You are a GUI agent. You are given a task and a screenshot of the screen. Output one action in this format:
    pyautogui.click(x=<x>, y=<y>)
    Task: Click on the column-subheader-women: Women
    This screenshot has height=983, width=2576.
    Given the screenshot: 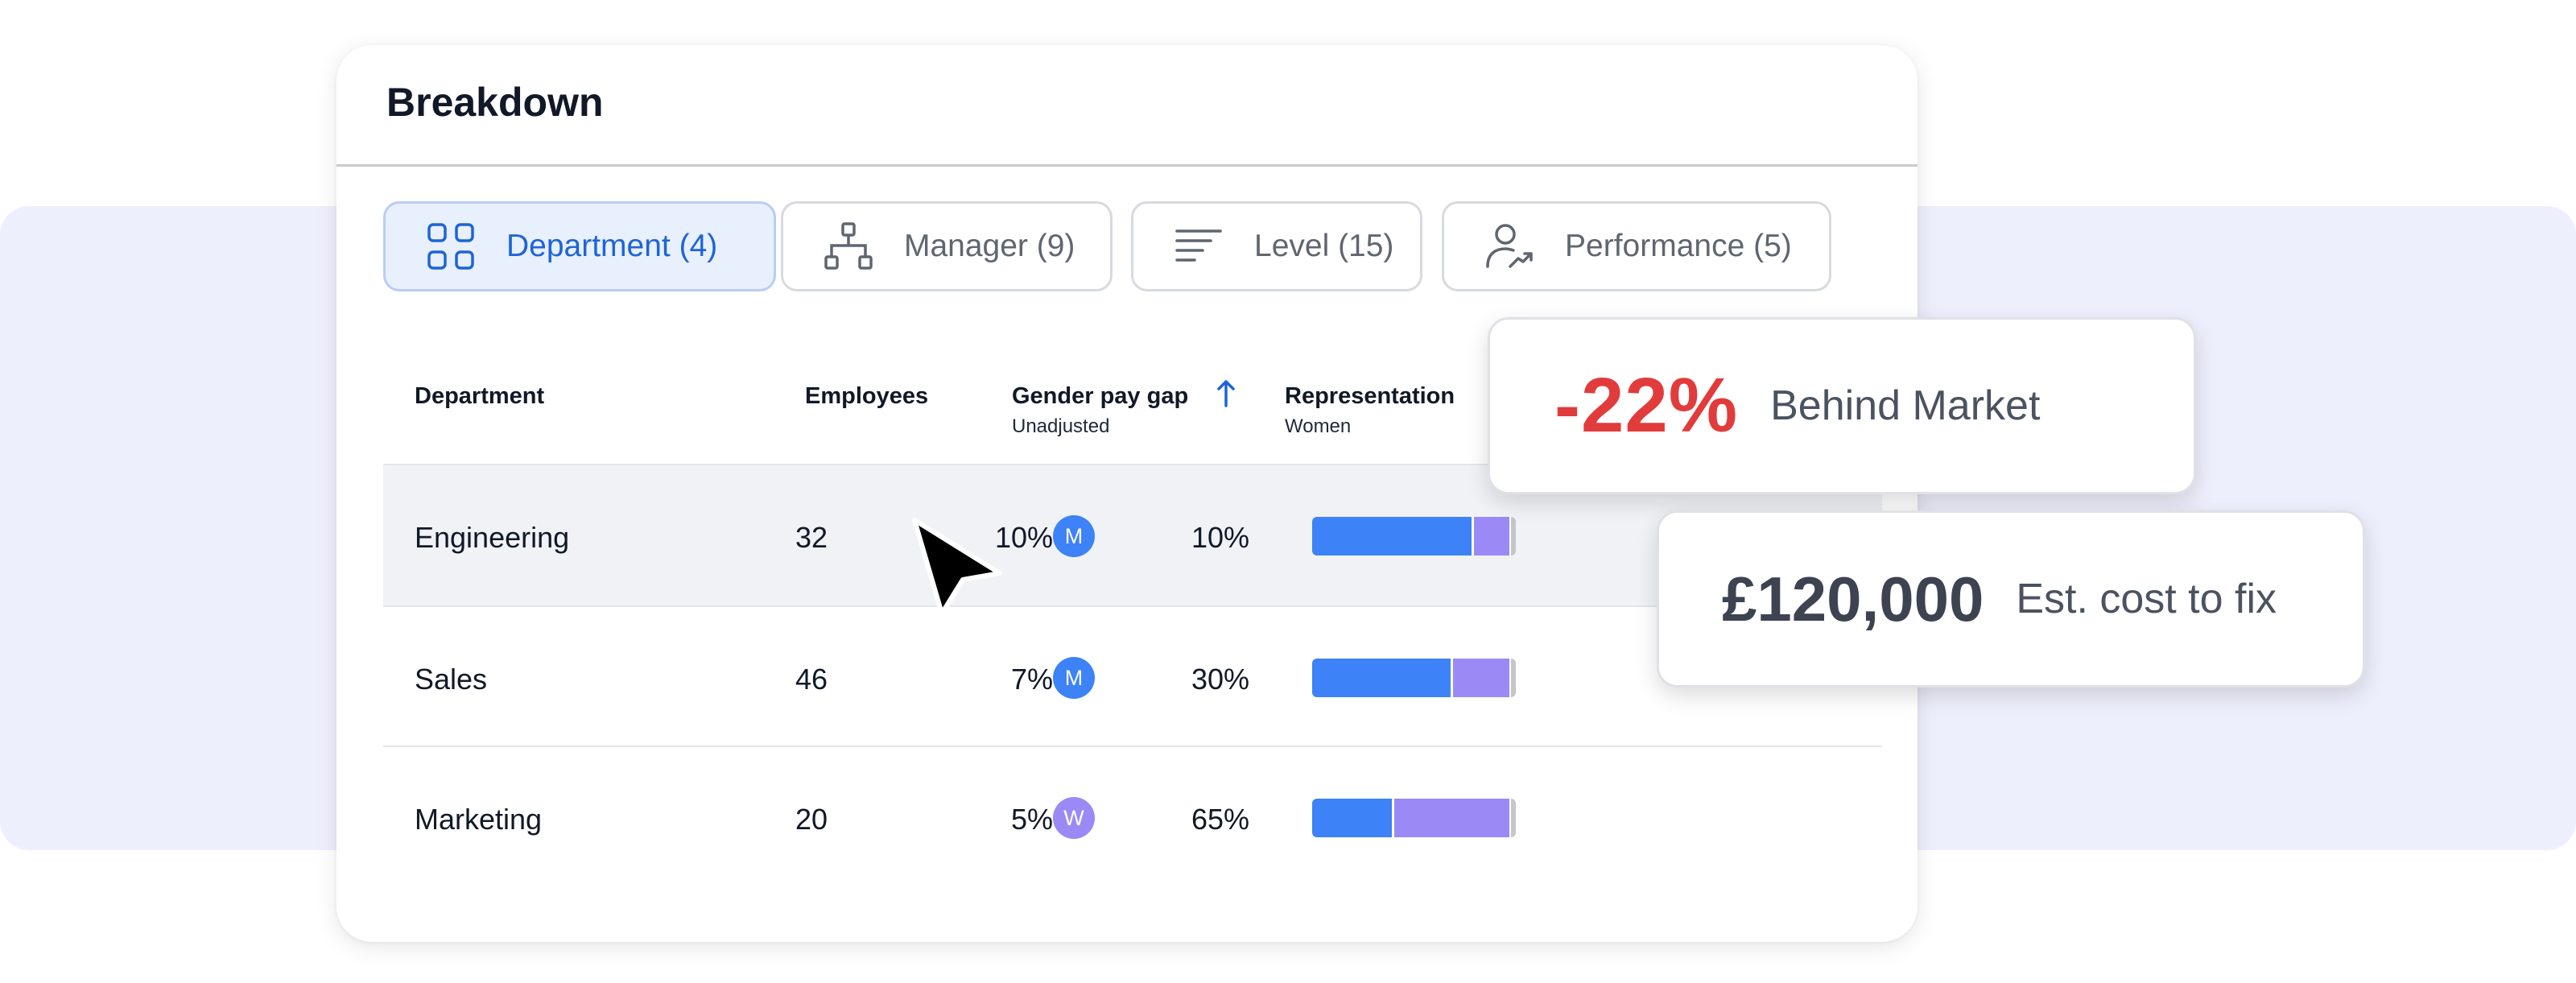 What is the action you would take?
    pyautogui.click(x=1318, y=426)
    